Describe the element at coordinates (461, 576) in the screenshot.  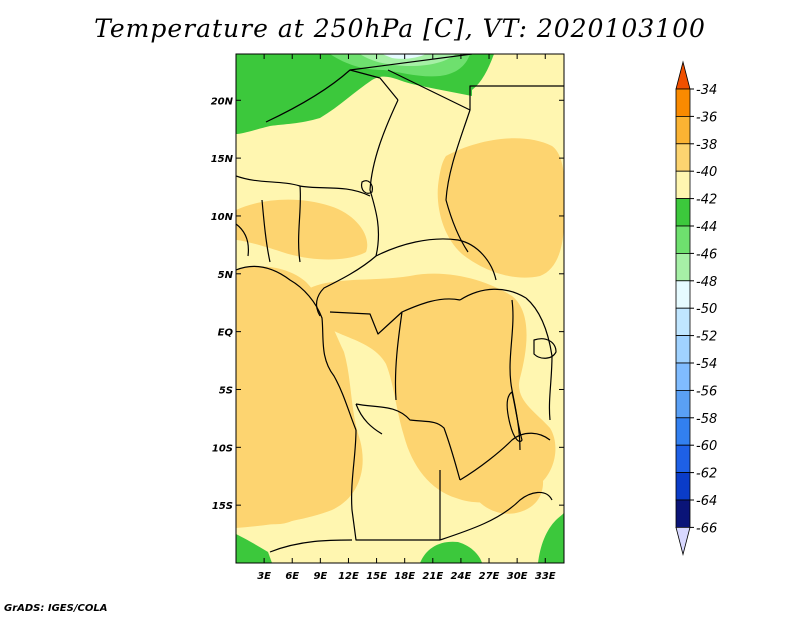
I see `lon-tick-label: 24E` at that location.